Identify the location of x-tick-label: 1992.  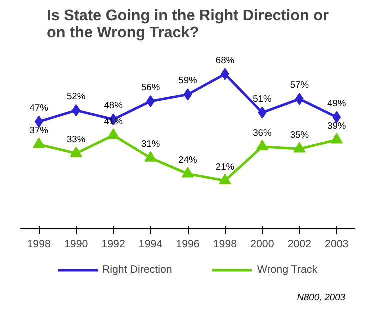
(114, 244).